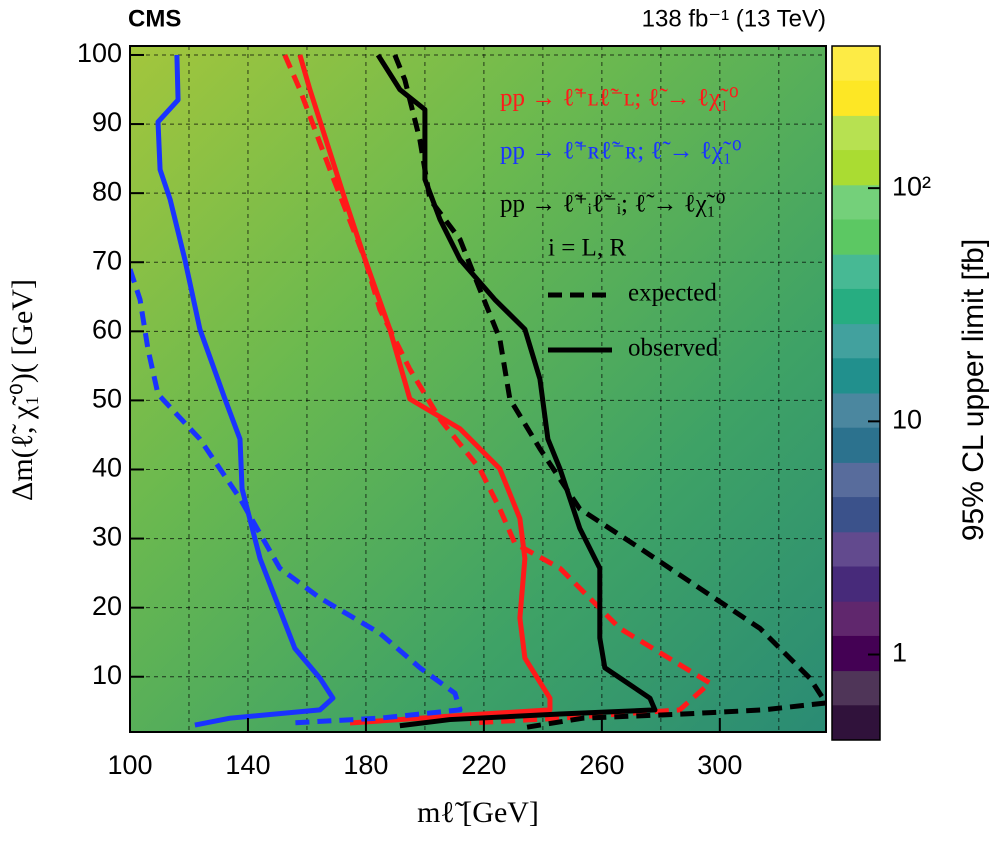  What do you see at coordinates (734, 18) in the screenshot?
I see `lumi-label: 138 fb⁻¹ (13 TeV)` at bounding box center [734, 18].